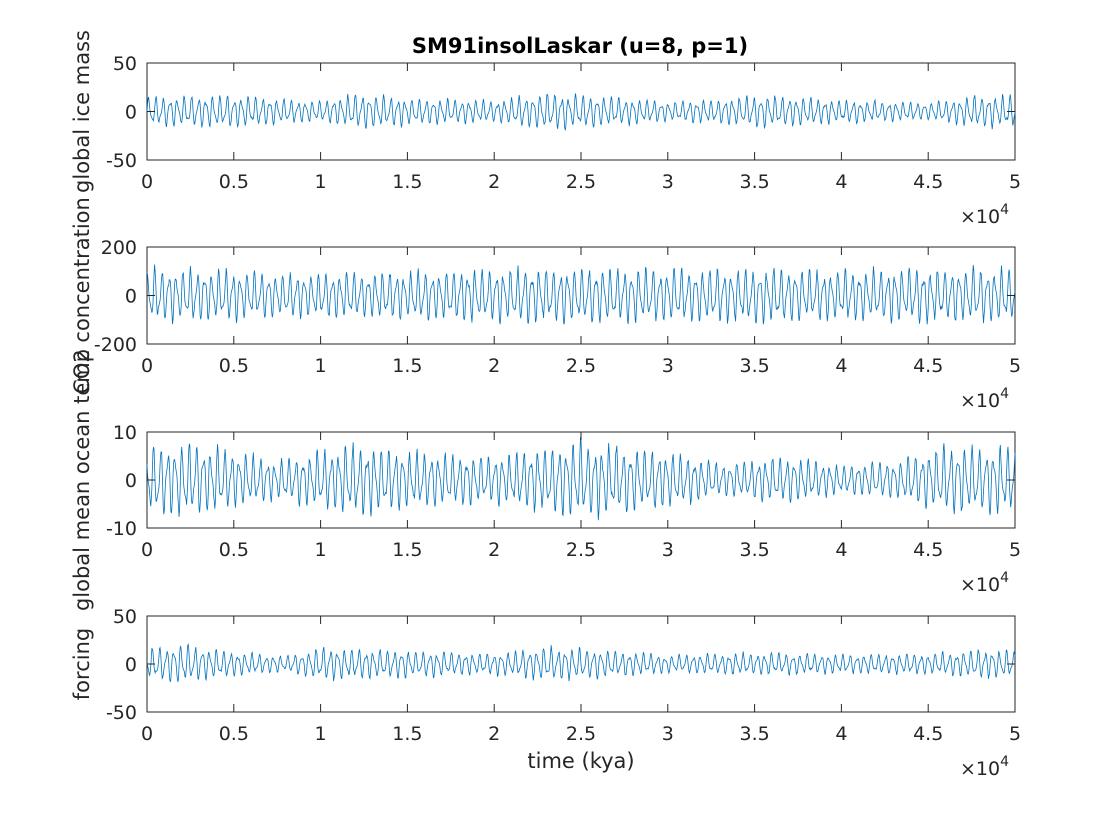  What do you see at coordinates (121, 529) in the screenshot?
I see `y-tick-label: -10` at bounding box center [121, 529].